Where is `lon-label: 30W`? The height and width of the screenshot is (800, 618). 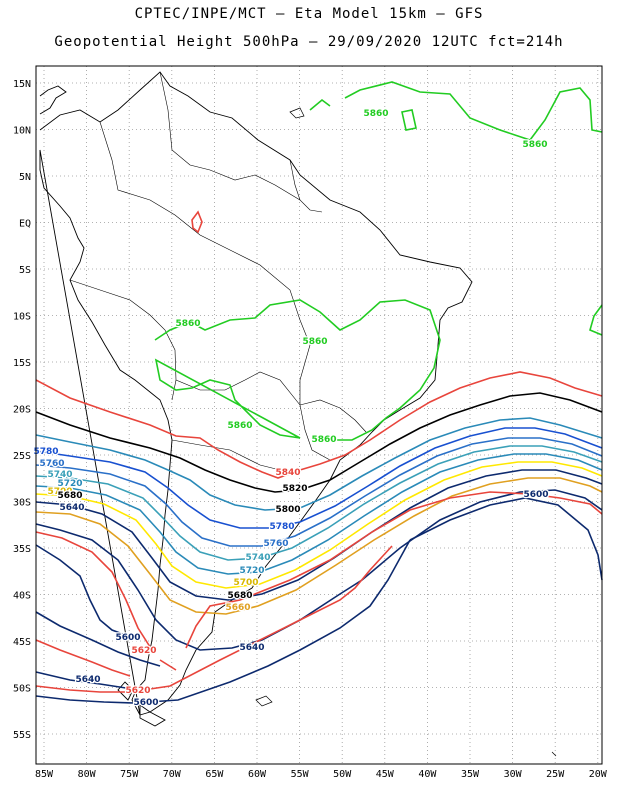
lon-label: 30W is located at coordinates (513, 774).